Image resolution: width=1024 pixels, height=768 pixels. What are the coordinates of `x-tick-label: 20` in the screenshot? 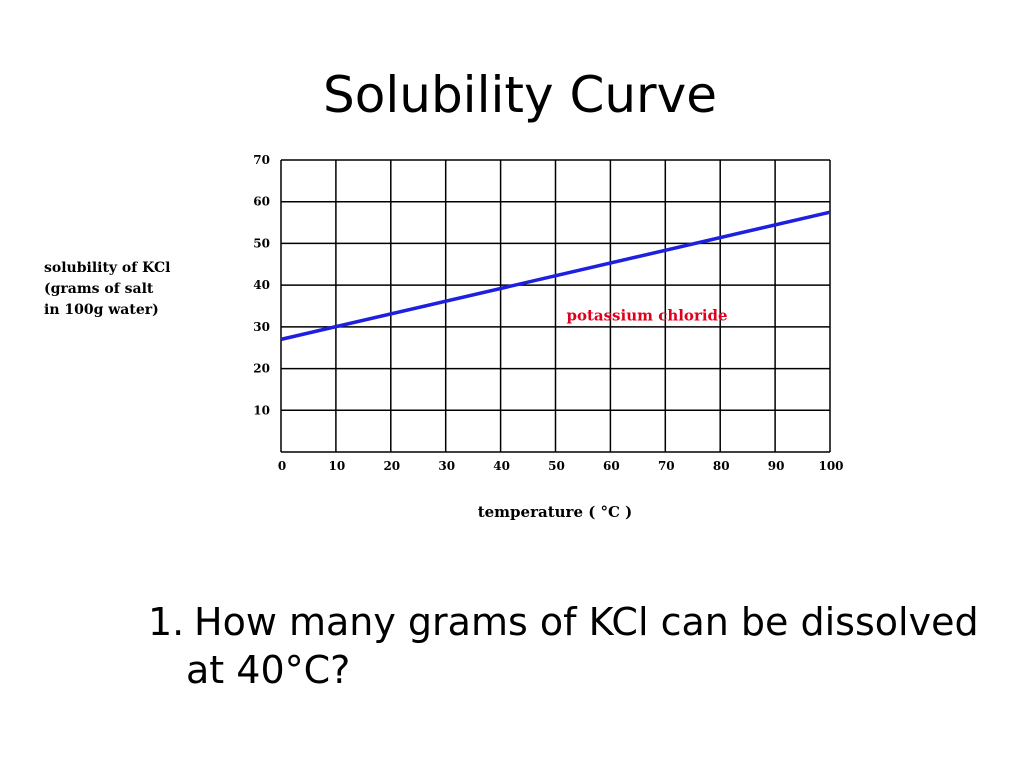 It's located at (391, 466).